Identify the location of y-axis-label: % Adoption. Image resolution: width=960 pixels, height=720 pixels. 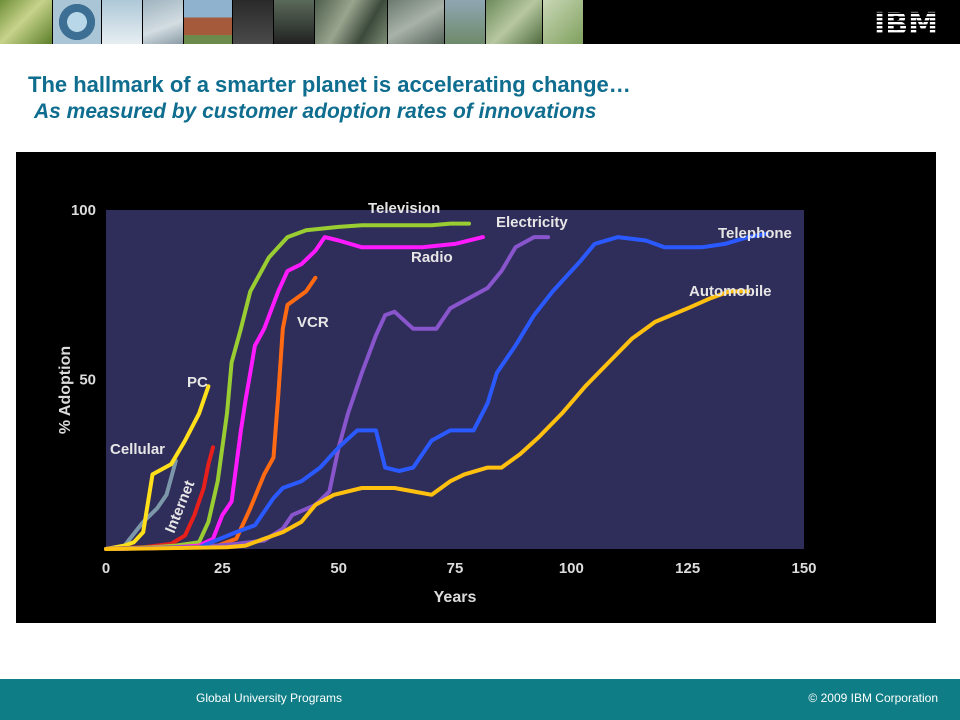
(65, 390).